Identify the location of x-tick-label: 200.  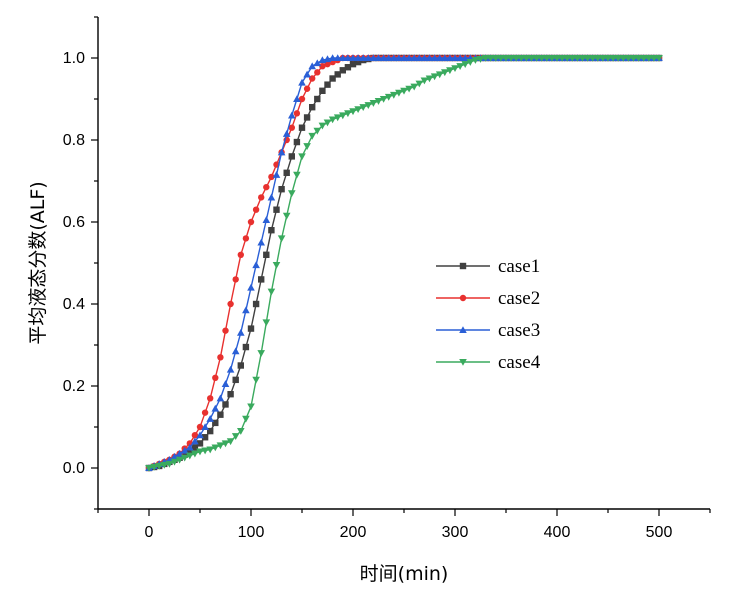
(353, 532).